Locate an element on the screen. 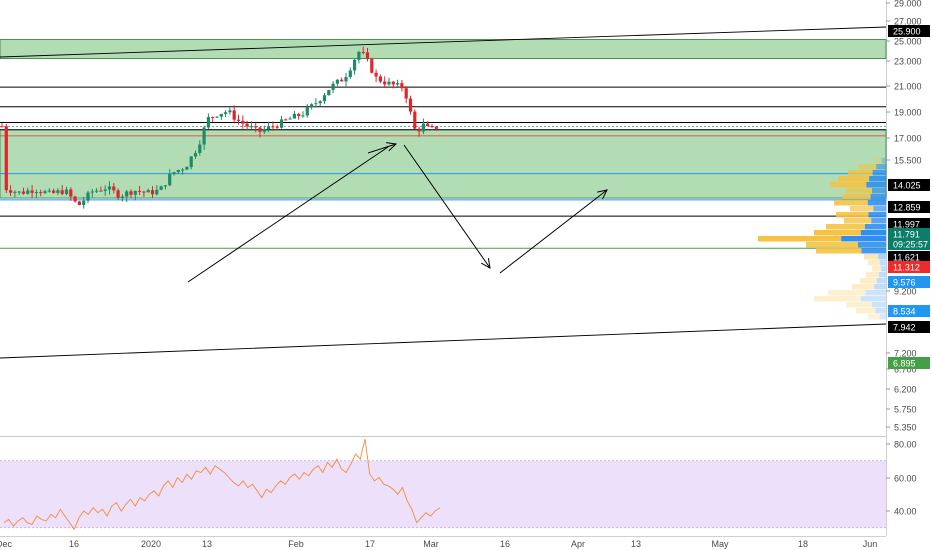 This screenshot has height=550, width=932. arrow-up-short is located at coordinates (382, 148).